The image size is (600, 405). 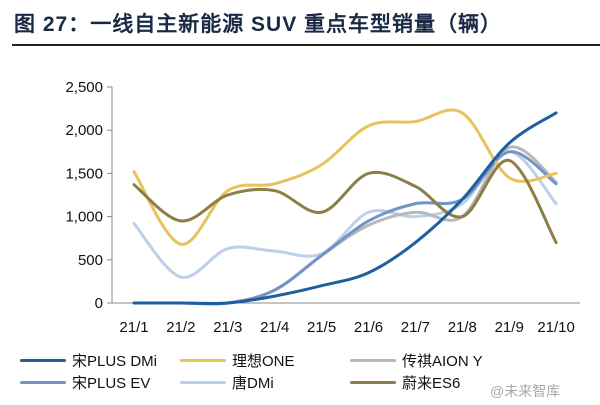 I want to click on legend-item: 唐DMi, so click(x=227, y=382).